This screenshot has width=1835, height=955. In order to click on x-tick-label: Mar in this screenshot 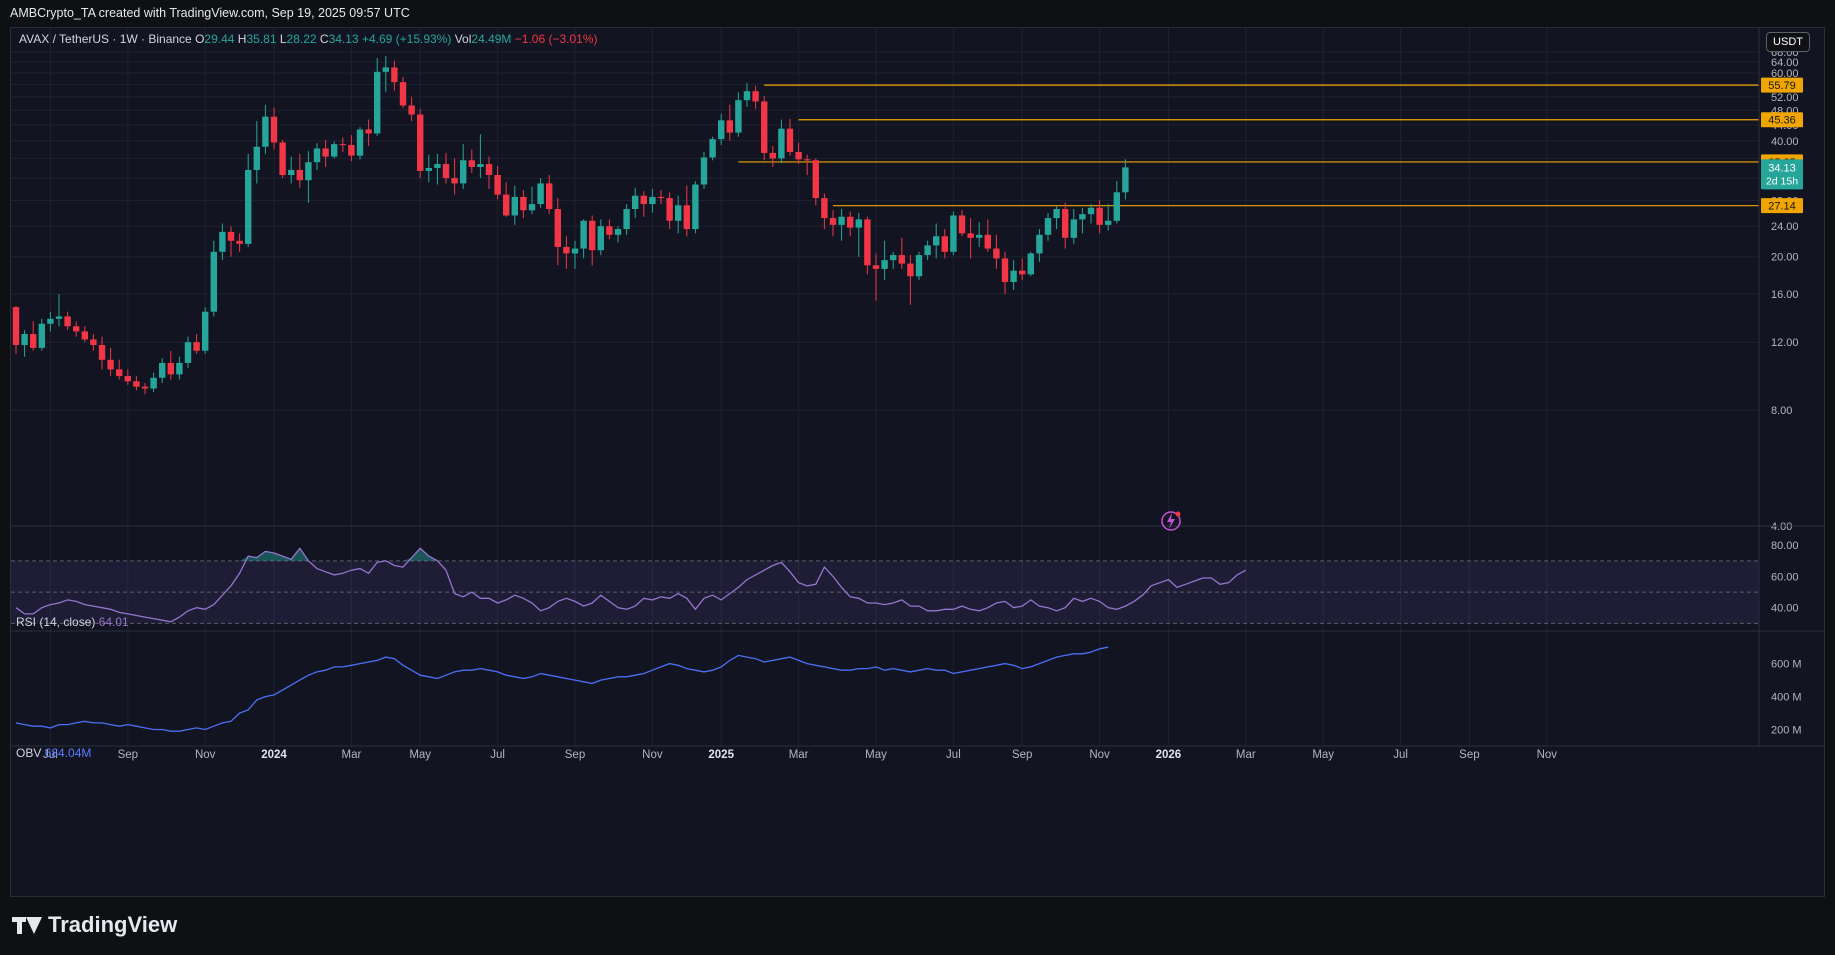, I will do `click(1246, 755)`.